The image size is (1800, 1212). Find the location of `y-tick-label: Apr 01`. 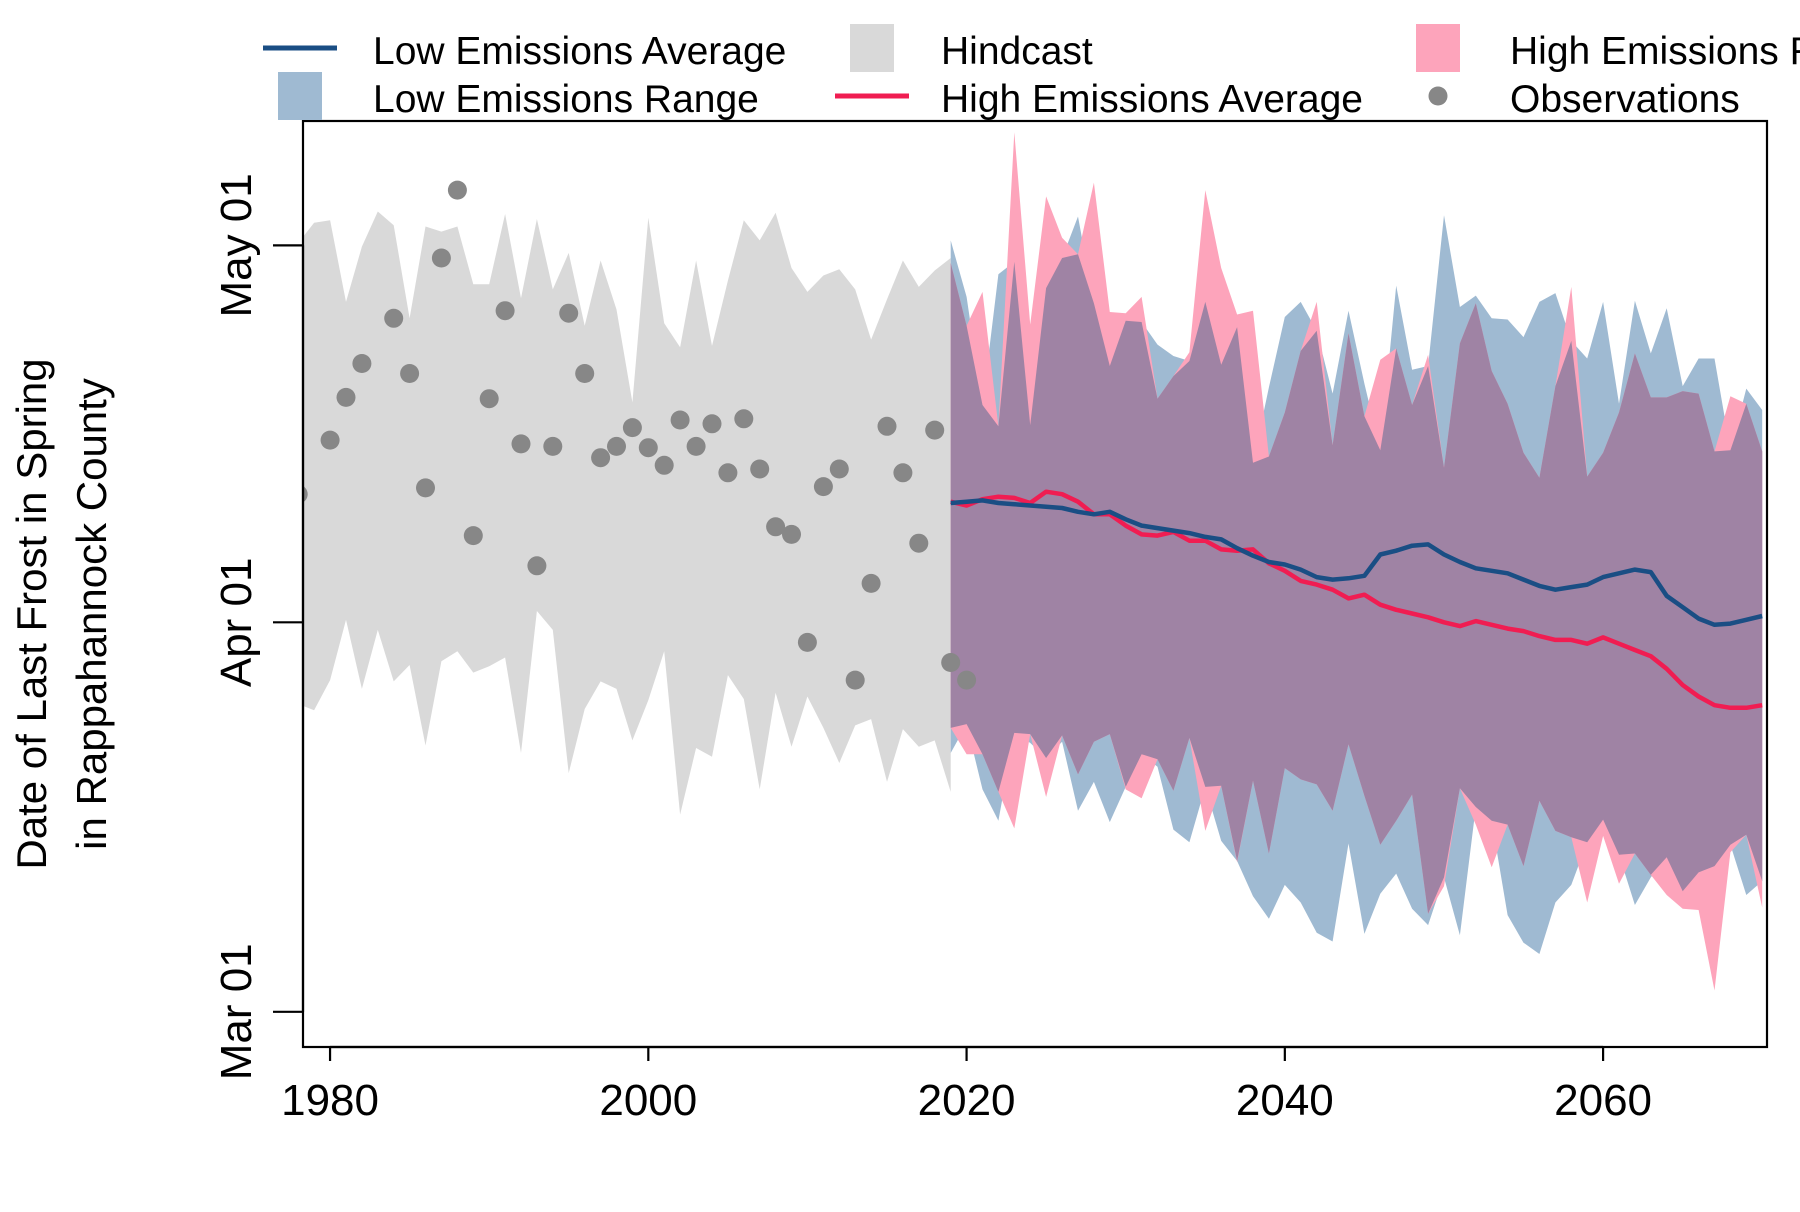

y-tick-label: Apr 01 is located at coordinates (236, 623).